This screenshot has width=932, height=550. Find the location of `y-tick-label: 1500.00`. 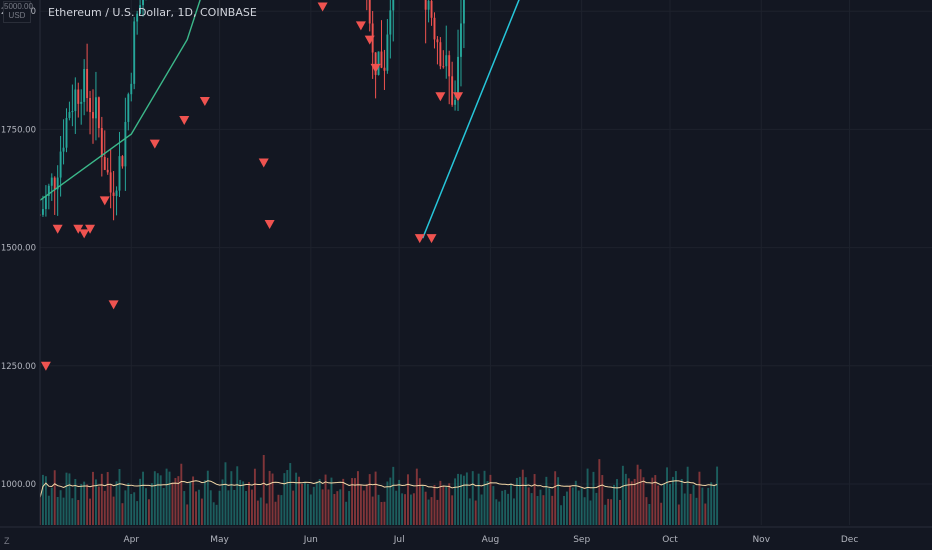

y-tick-label: 1500.00 is located at coordinates (18, 249).